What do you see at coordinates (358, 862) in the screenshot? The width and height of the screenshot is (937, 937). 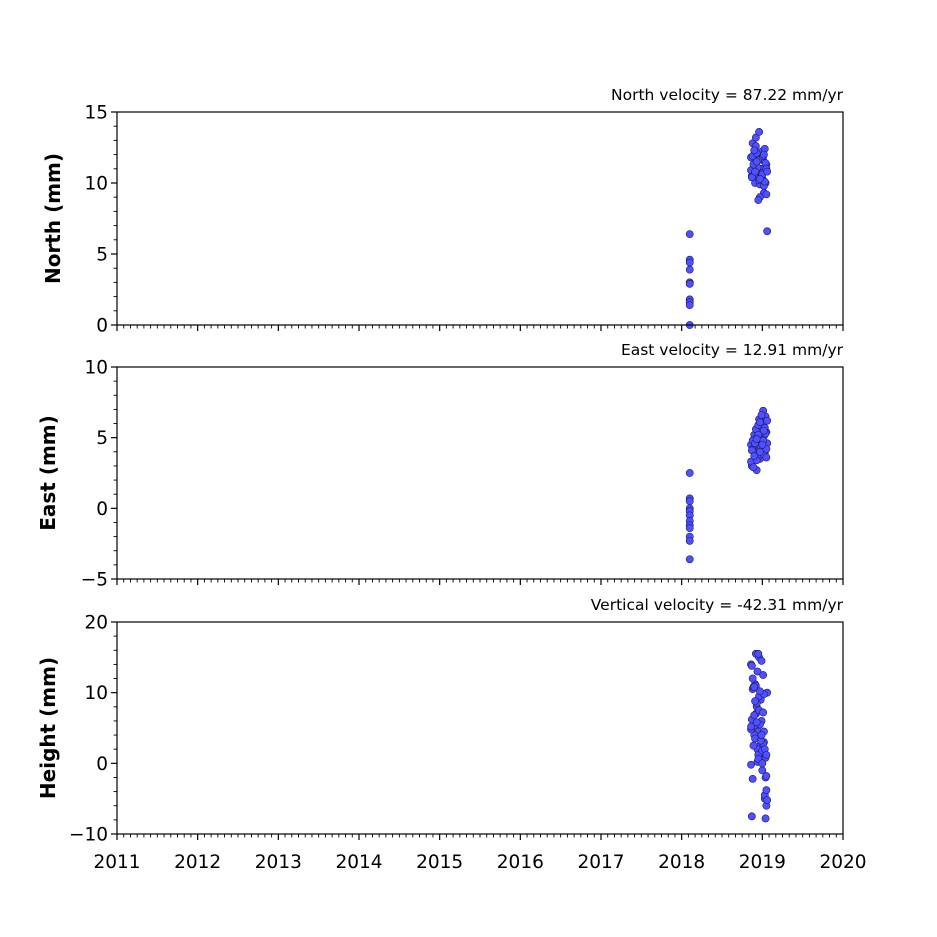 I see `x-tick-label: 2014` at bounding box center [358, 862].